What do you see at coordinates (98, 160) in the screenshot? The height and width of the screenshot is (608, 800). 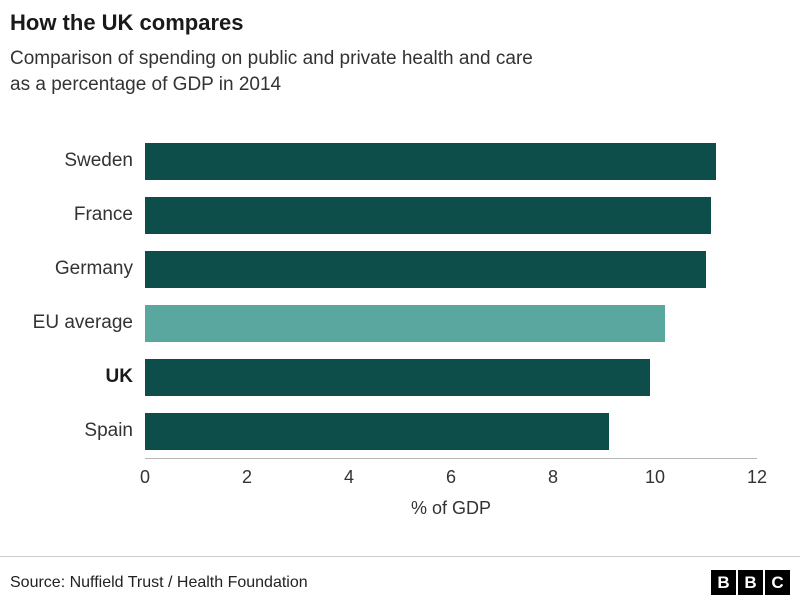 I see `category-label: Sweden` at bounding box center [98, 160].